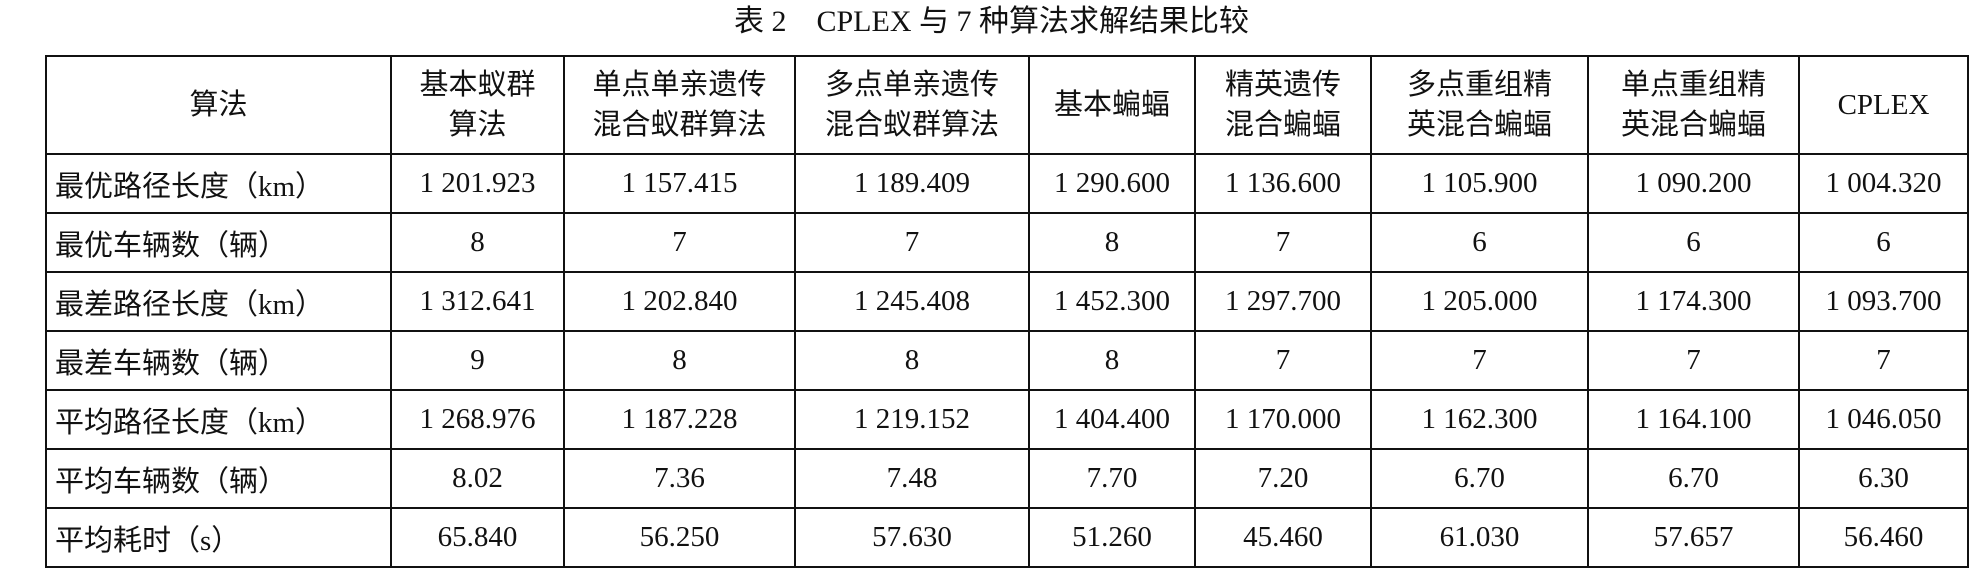 Image resolution: width=1983 pixels, height=581 pixels. What do you see at coordinates (1693, 105) in the screenshot?
I see `header-cell: 单点重组精英混合蝙蝠` at bounding box center [1693, 105].